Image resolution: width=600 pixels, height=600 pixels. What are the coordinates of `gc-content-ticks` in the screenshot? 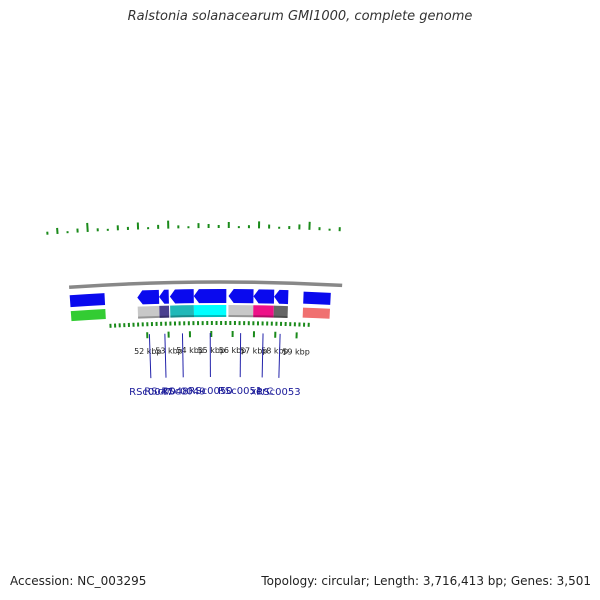 It's located at (193, 274).